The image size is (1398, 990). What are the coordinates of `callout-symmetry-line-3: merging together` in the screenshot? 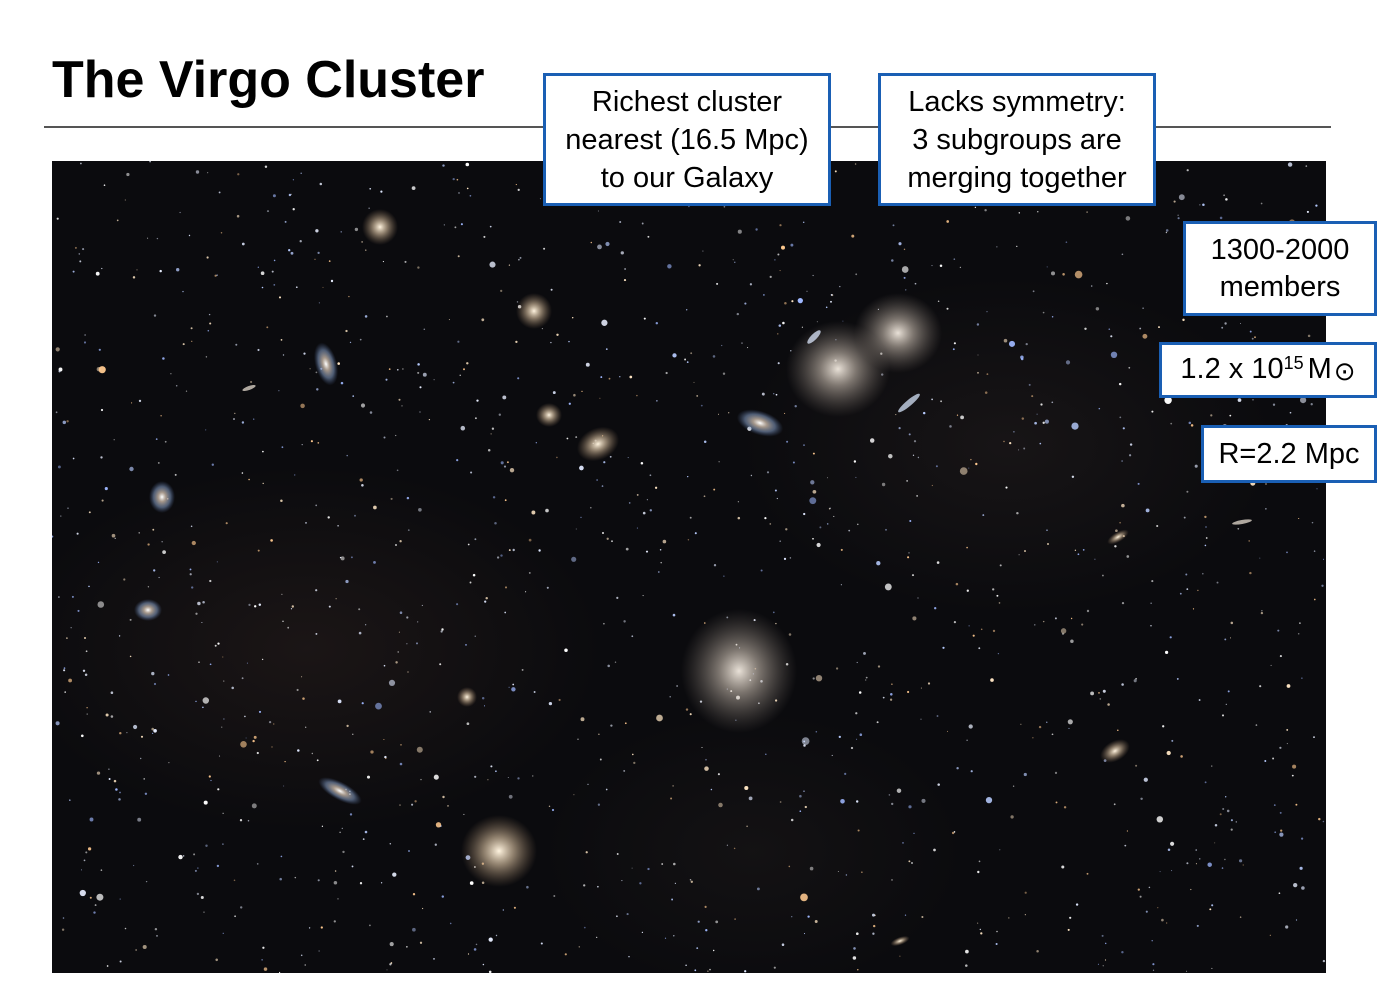 It's located at (1017, 177).